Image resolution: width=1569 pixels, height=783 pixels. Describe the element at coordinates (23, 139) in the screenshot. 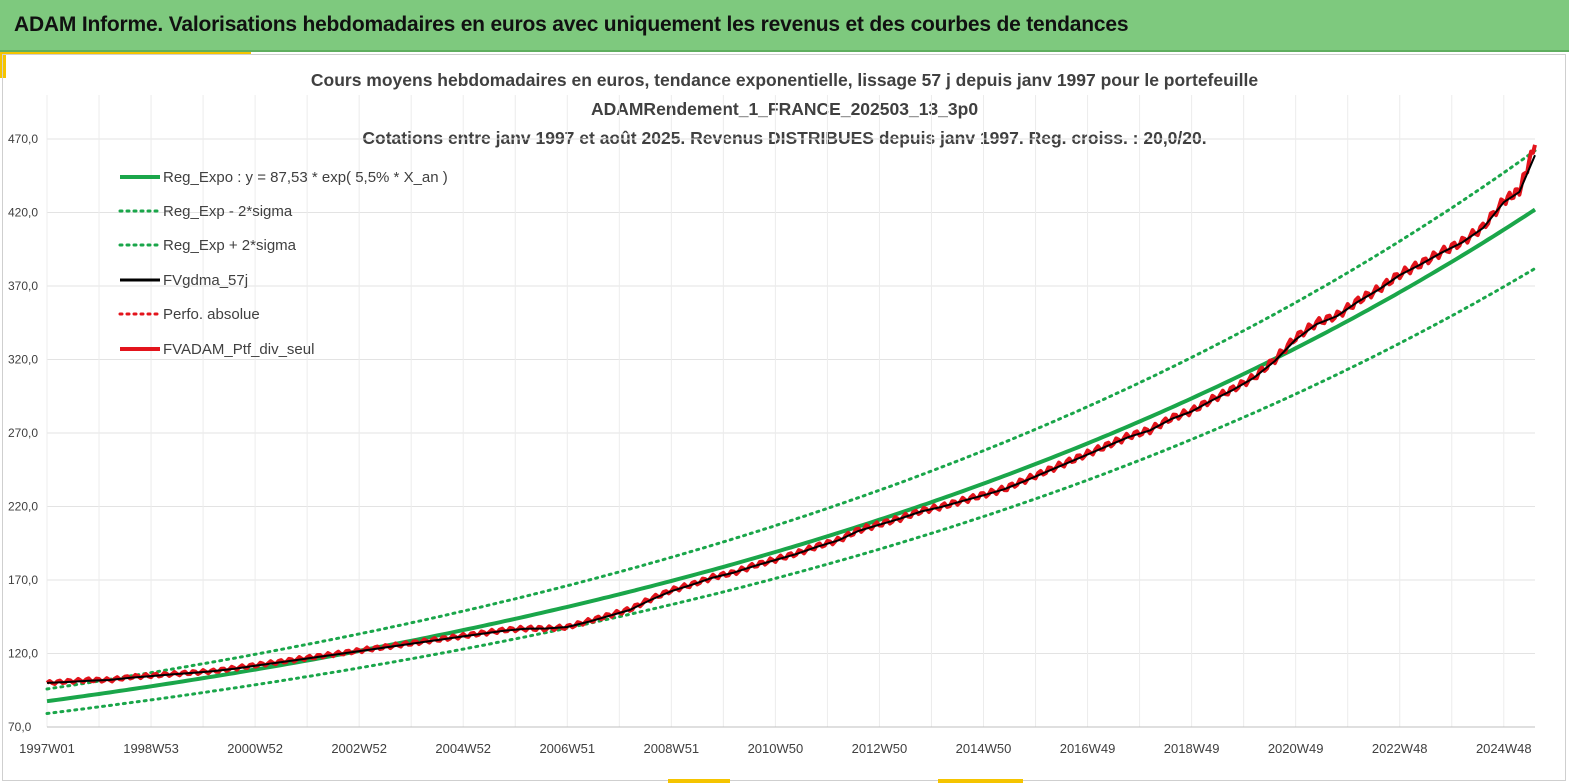

I see `y-tick-label: 470,0` at that location.